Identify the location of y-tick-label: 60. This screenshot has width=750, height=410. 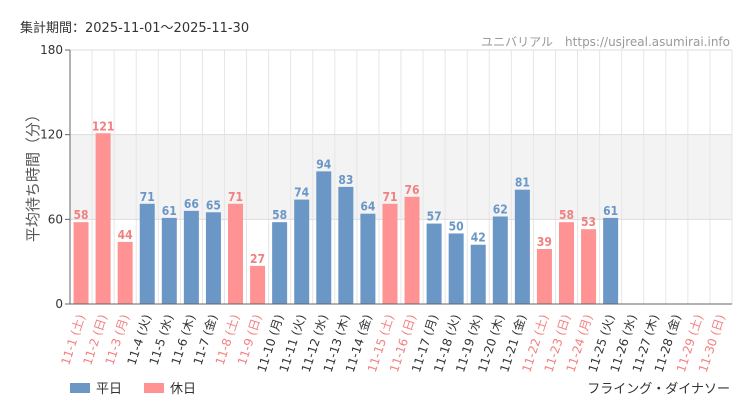
(55, 219).